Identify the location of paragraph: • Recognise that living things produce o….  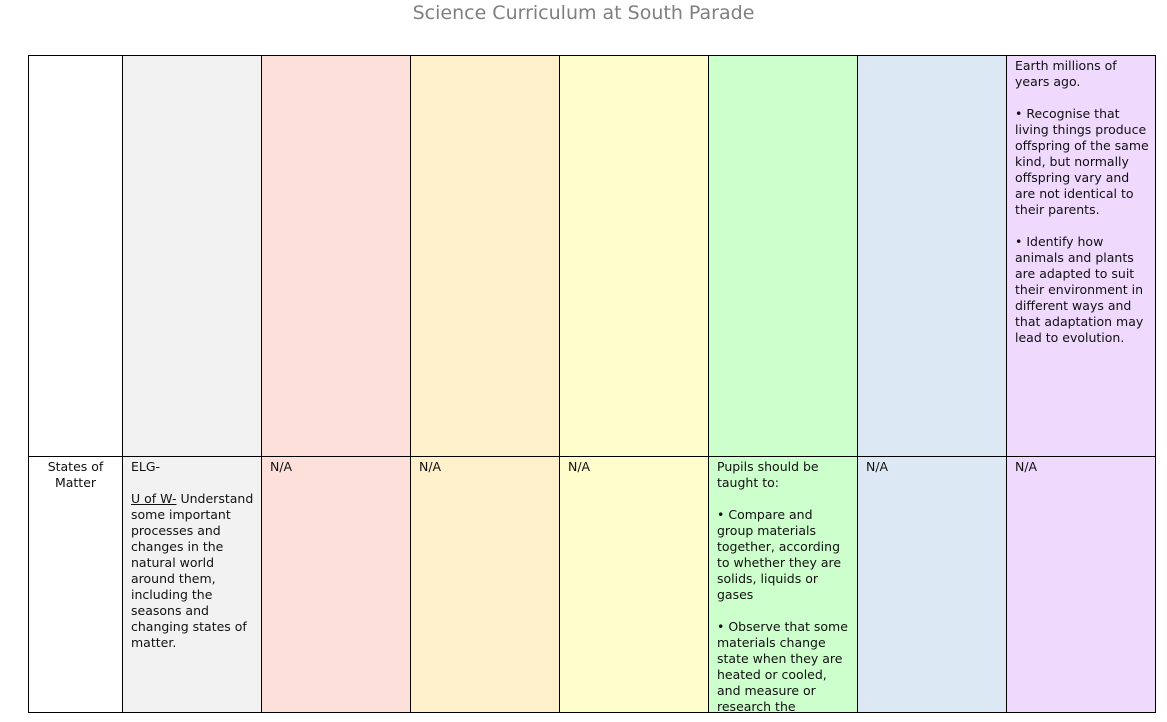
(1082, 161).